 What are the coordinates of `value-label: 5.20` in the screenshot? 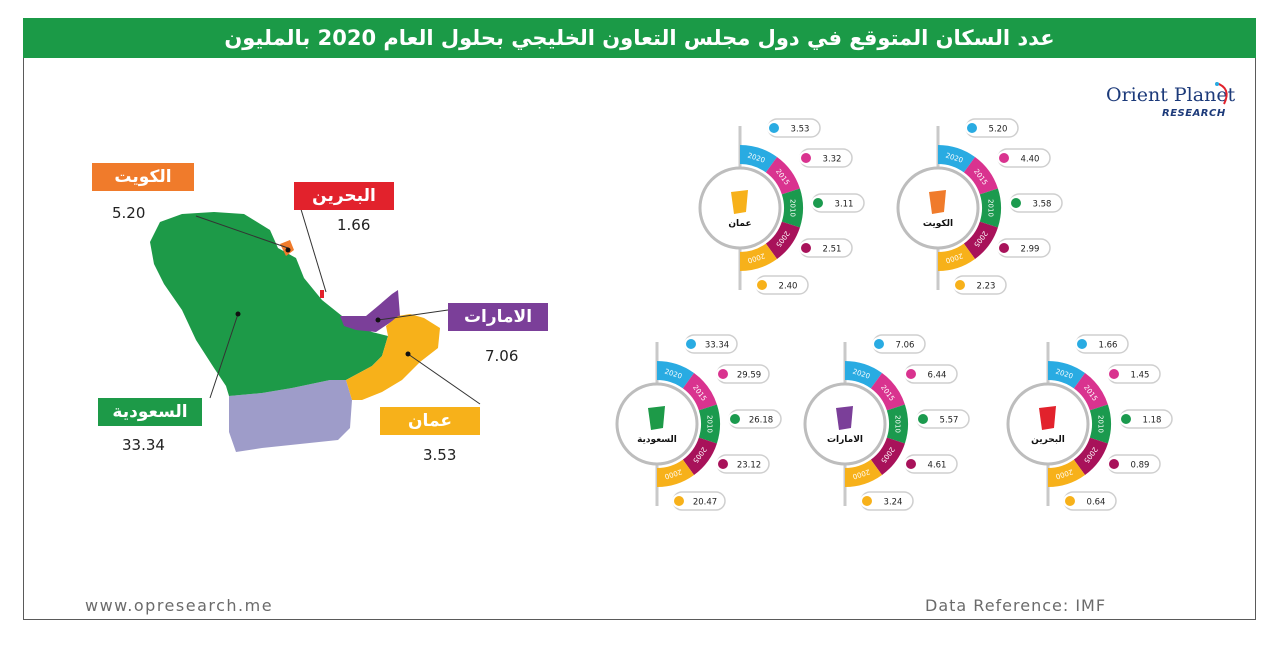 It's located at (998, 130).